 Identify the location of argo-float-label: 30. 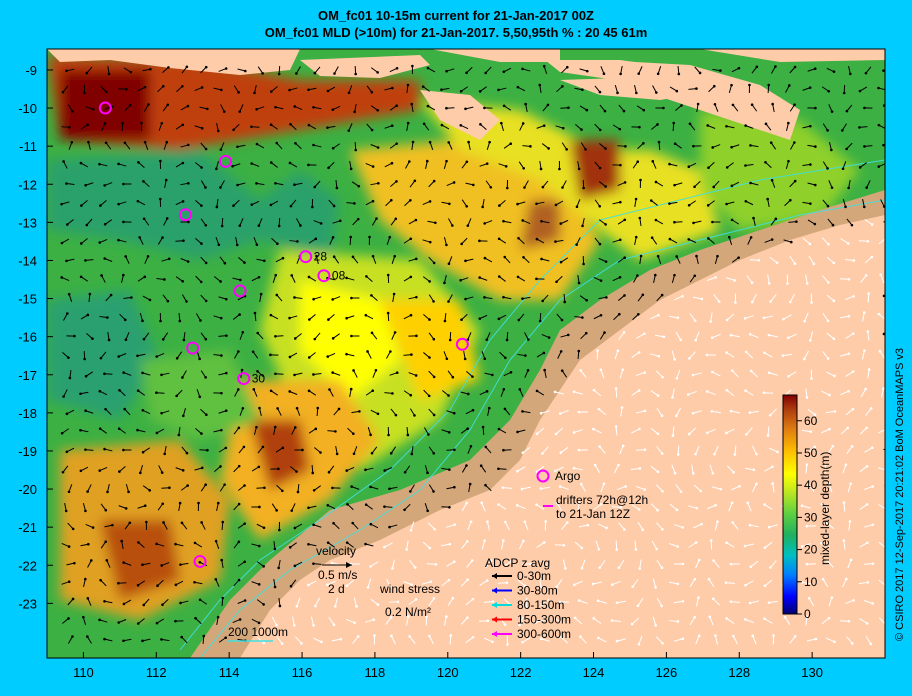
(259, 379).